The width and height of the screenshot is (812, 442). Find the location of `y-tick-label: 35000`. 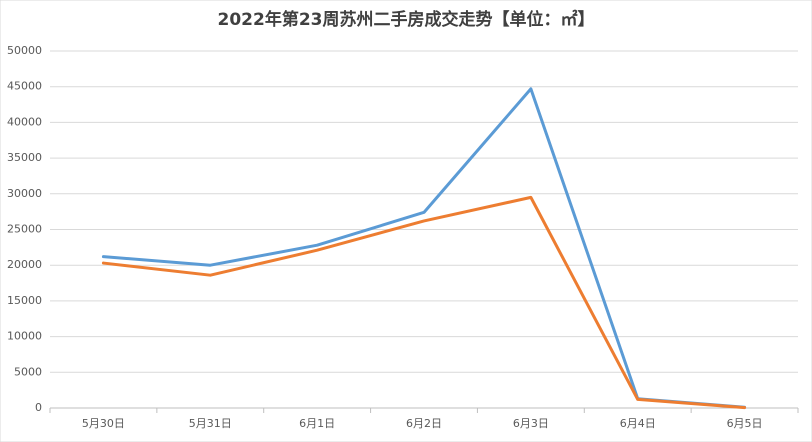

y-tick-label: 35000 is located at coordinates (24, 157).